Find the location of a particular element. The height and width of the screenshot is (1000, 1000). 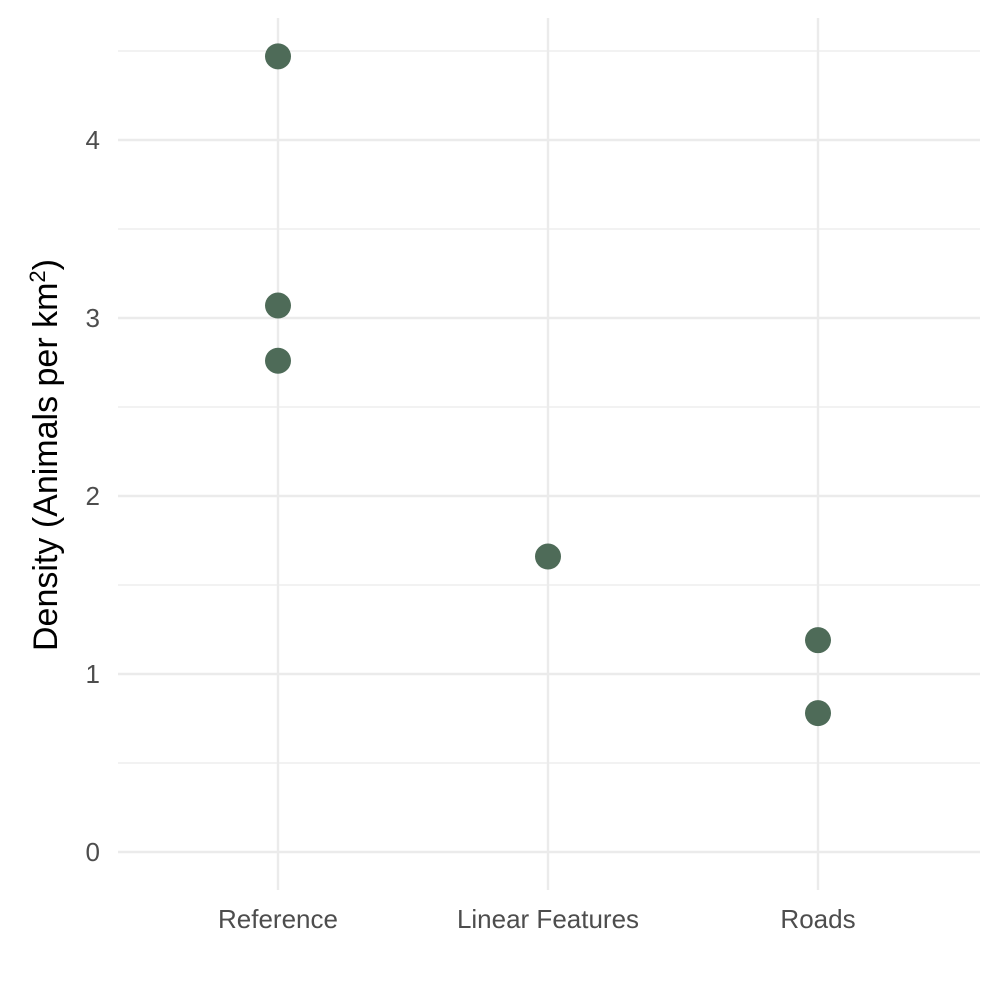

y-tick-label: 2 is located at coordinates (93, 496).